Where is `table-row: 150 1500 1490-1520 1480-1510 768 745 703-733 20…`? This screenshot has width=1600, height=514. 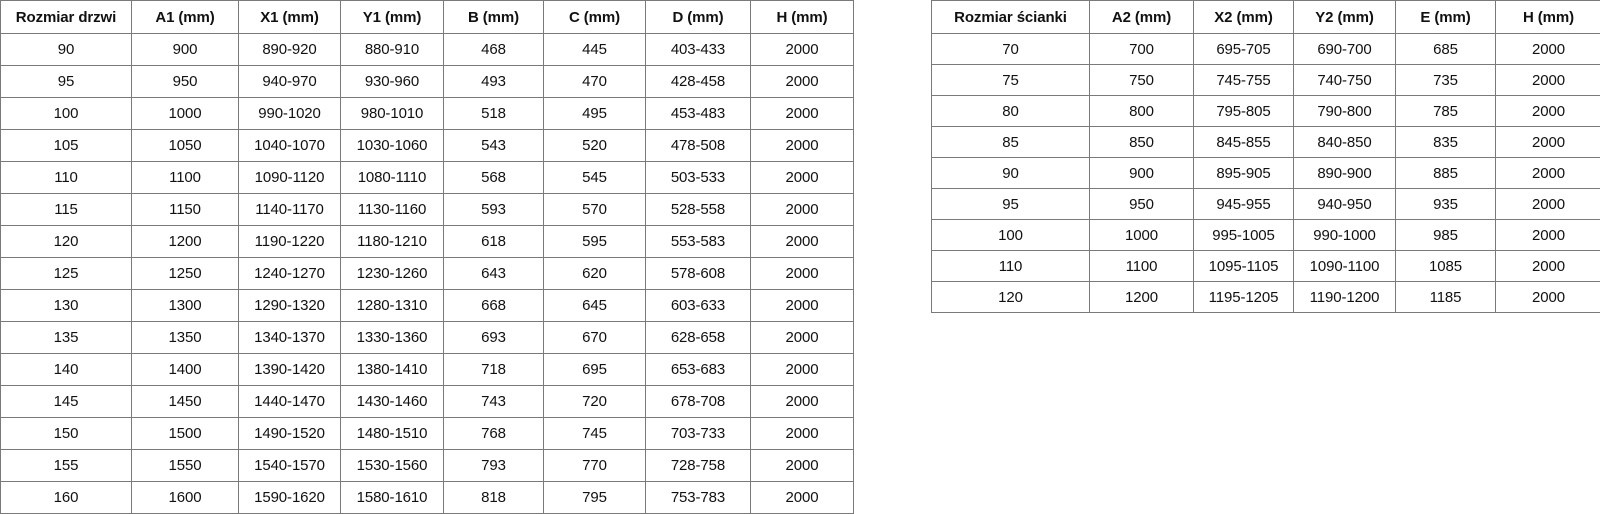
table-row: 150 1500 1490-1520 1480-1510 768 745 703-733 20… is located at coordinates (427, 433).